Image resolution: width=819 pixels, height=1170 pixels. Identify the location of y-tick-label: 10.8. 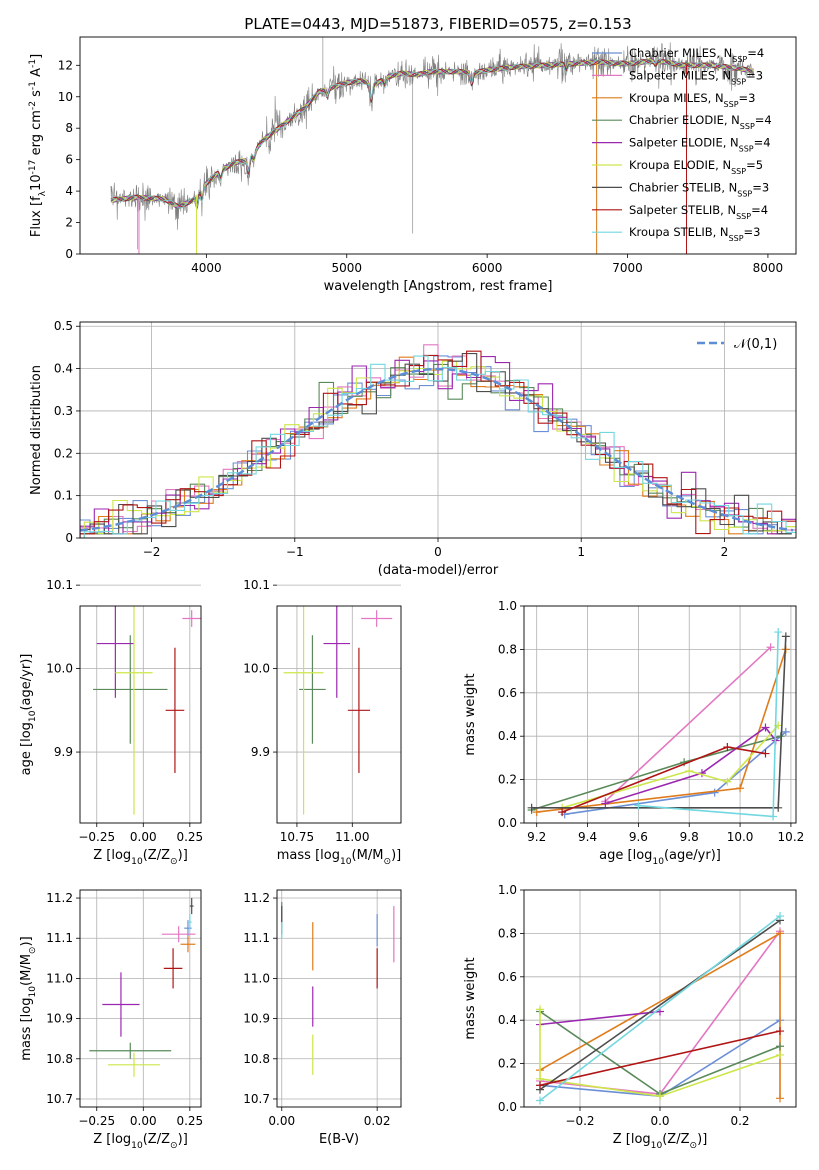
(59, 1059).